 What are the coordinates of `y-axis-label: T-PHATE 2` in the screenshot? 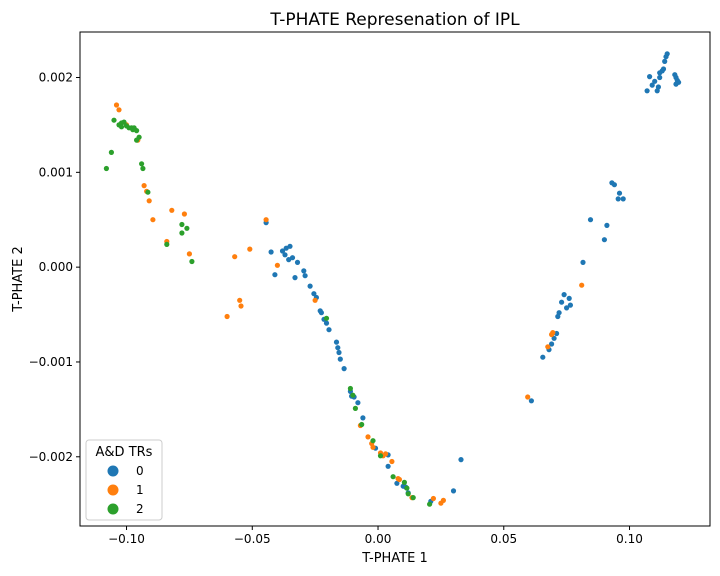 It's located at (18, 279).